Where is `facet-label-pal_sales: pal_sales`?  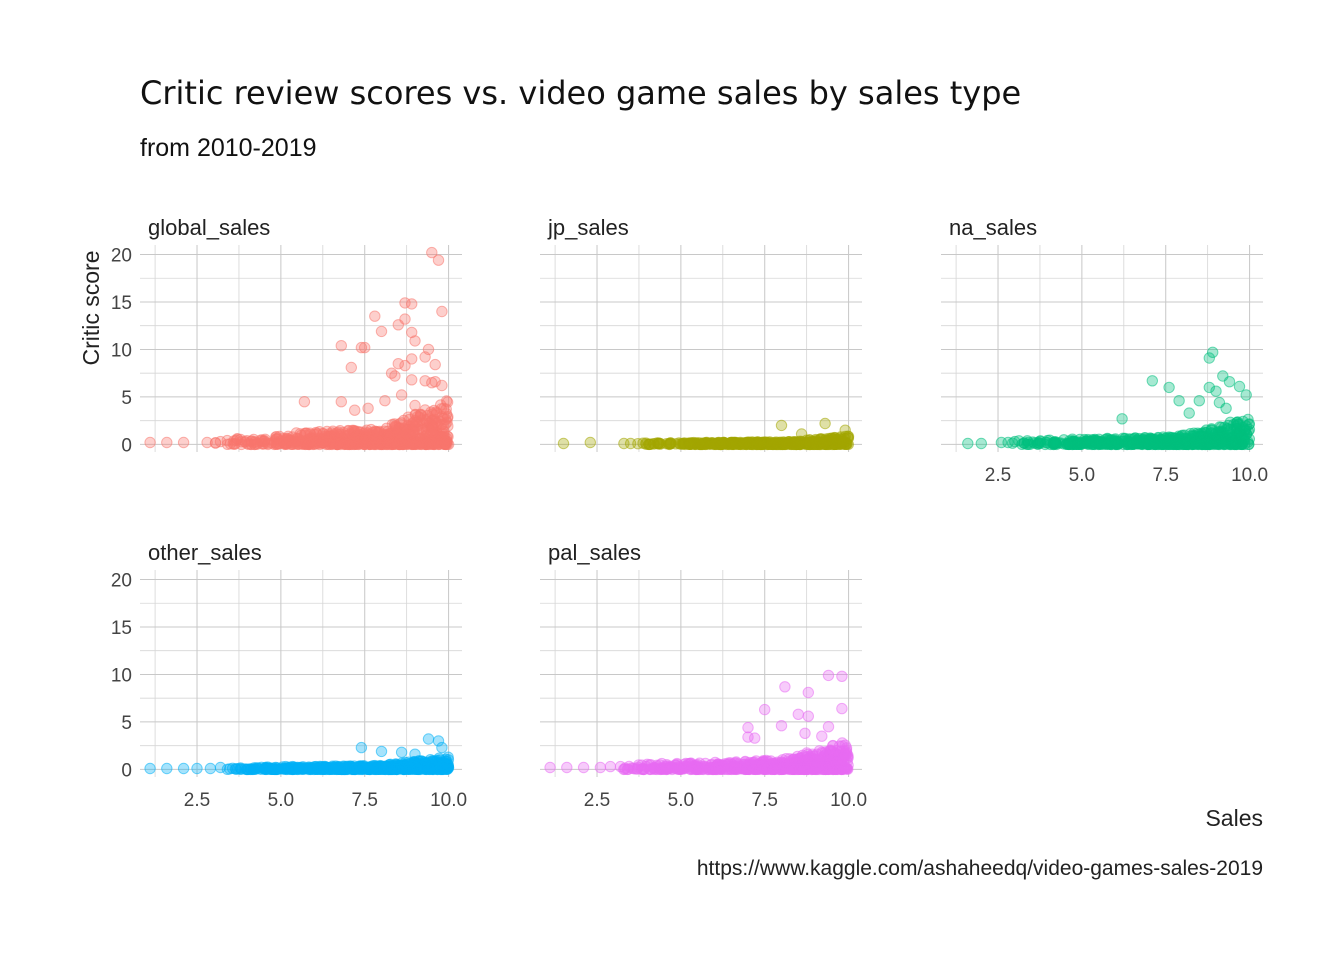 facet-label-pal_sales: pal_sales is located at coordinates (594, 552).